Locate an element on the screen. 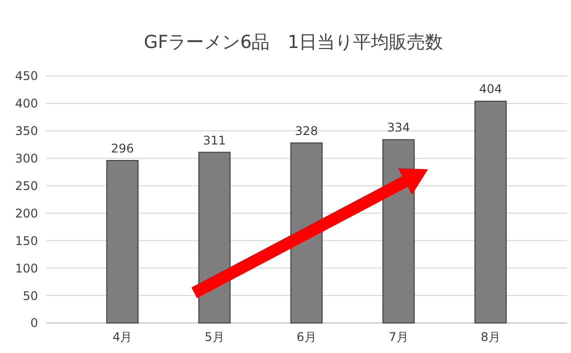 This screenshot has width=571, height=353. chart-title: GFラーメン6品 1日当り平均販売数 is located at coordinates (294, 42).